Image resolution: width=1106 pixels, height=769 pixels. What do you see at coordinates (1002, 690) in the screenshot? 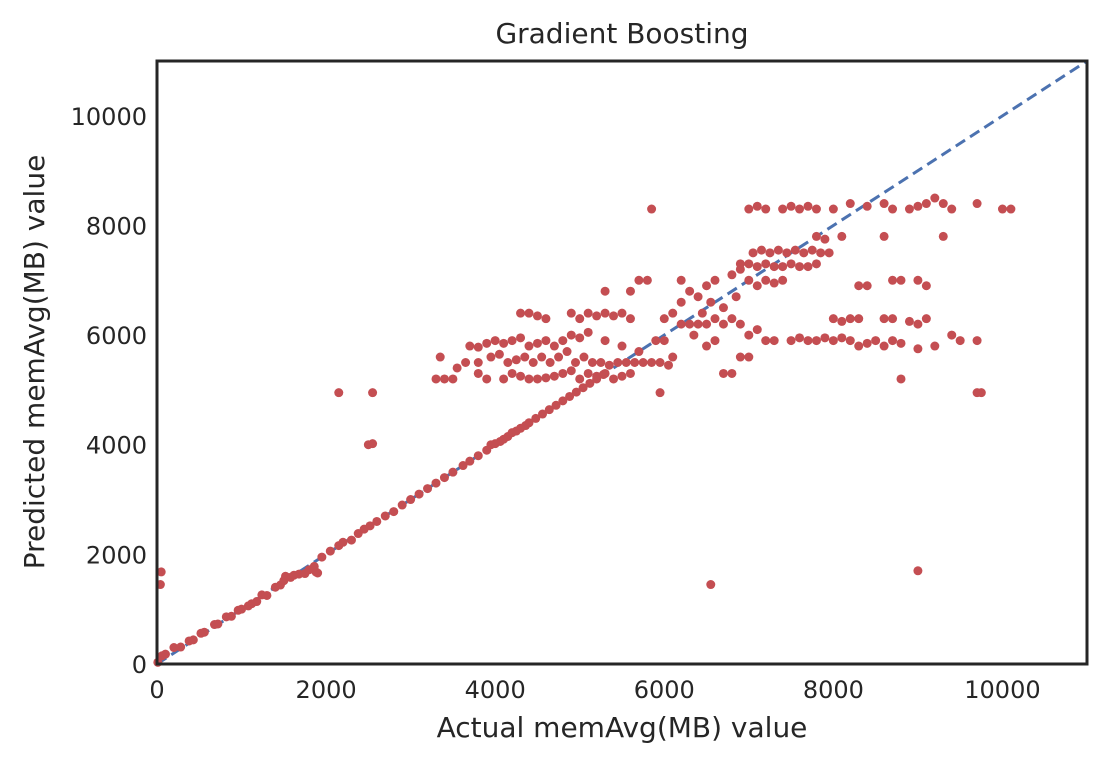
I see `x-tick-label: 10000` at bounding box center [1002, 690].